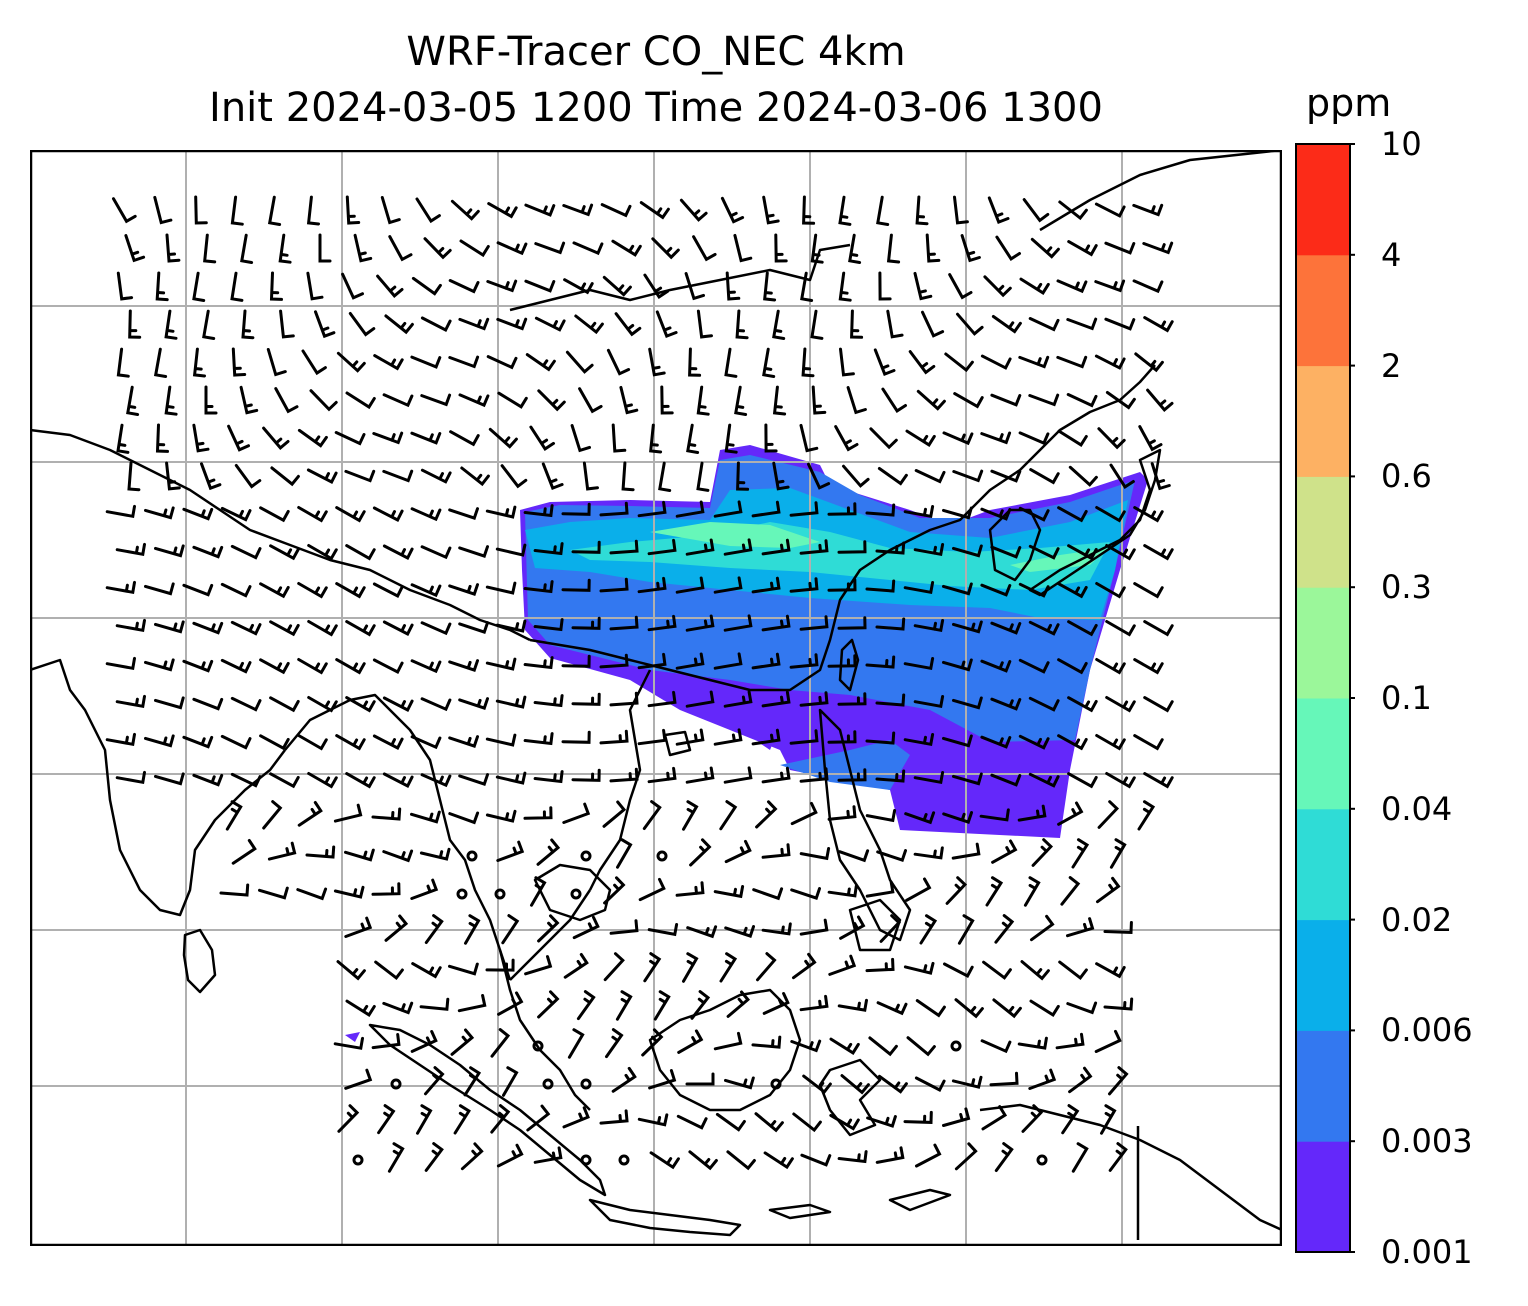 This screenshot has width=1528, height=1306. Describe the element at coordinates (1015, 545) in the screenshot. I see `korea` at that location.